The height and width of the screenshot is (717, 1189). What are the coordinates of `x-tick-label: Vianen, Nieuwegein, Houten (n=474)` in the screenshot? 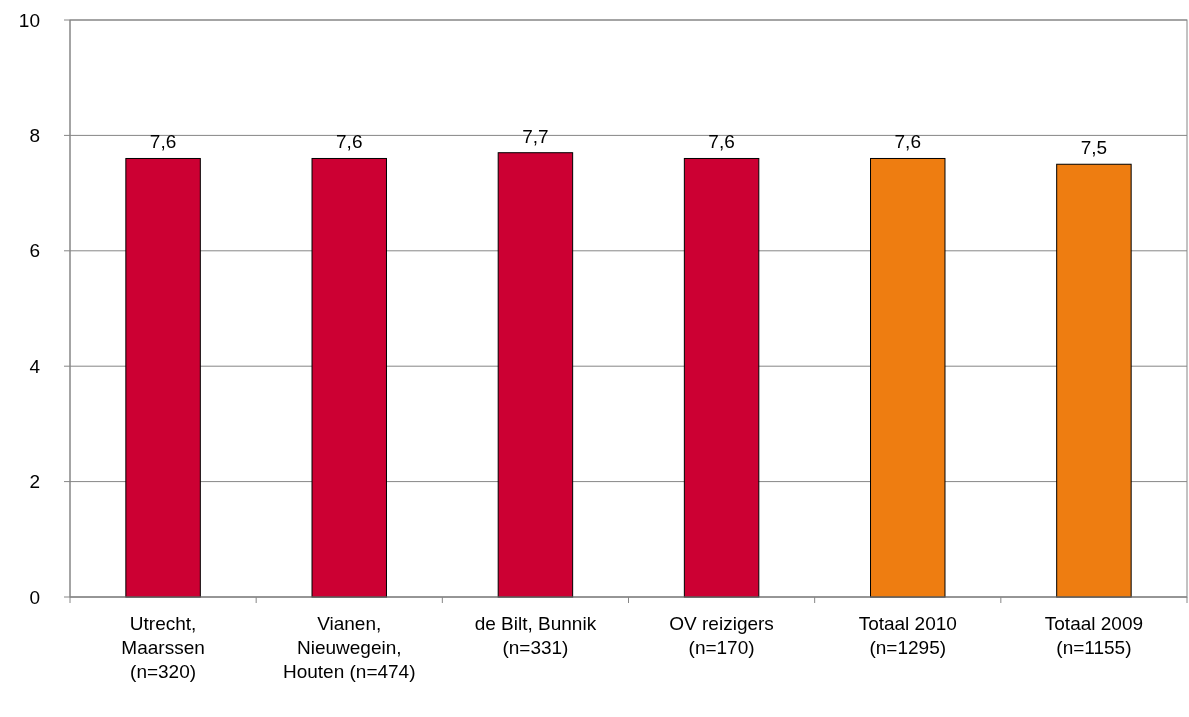 It's located at (349, 647).